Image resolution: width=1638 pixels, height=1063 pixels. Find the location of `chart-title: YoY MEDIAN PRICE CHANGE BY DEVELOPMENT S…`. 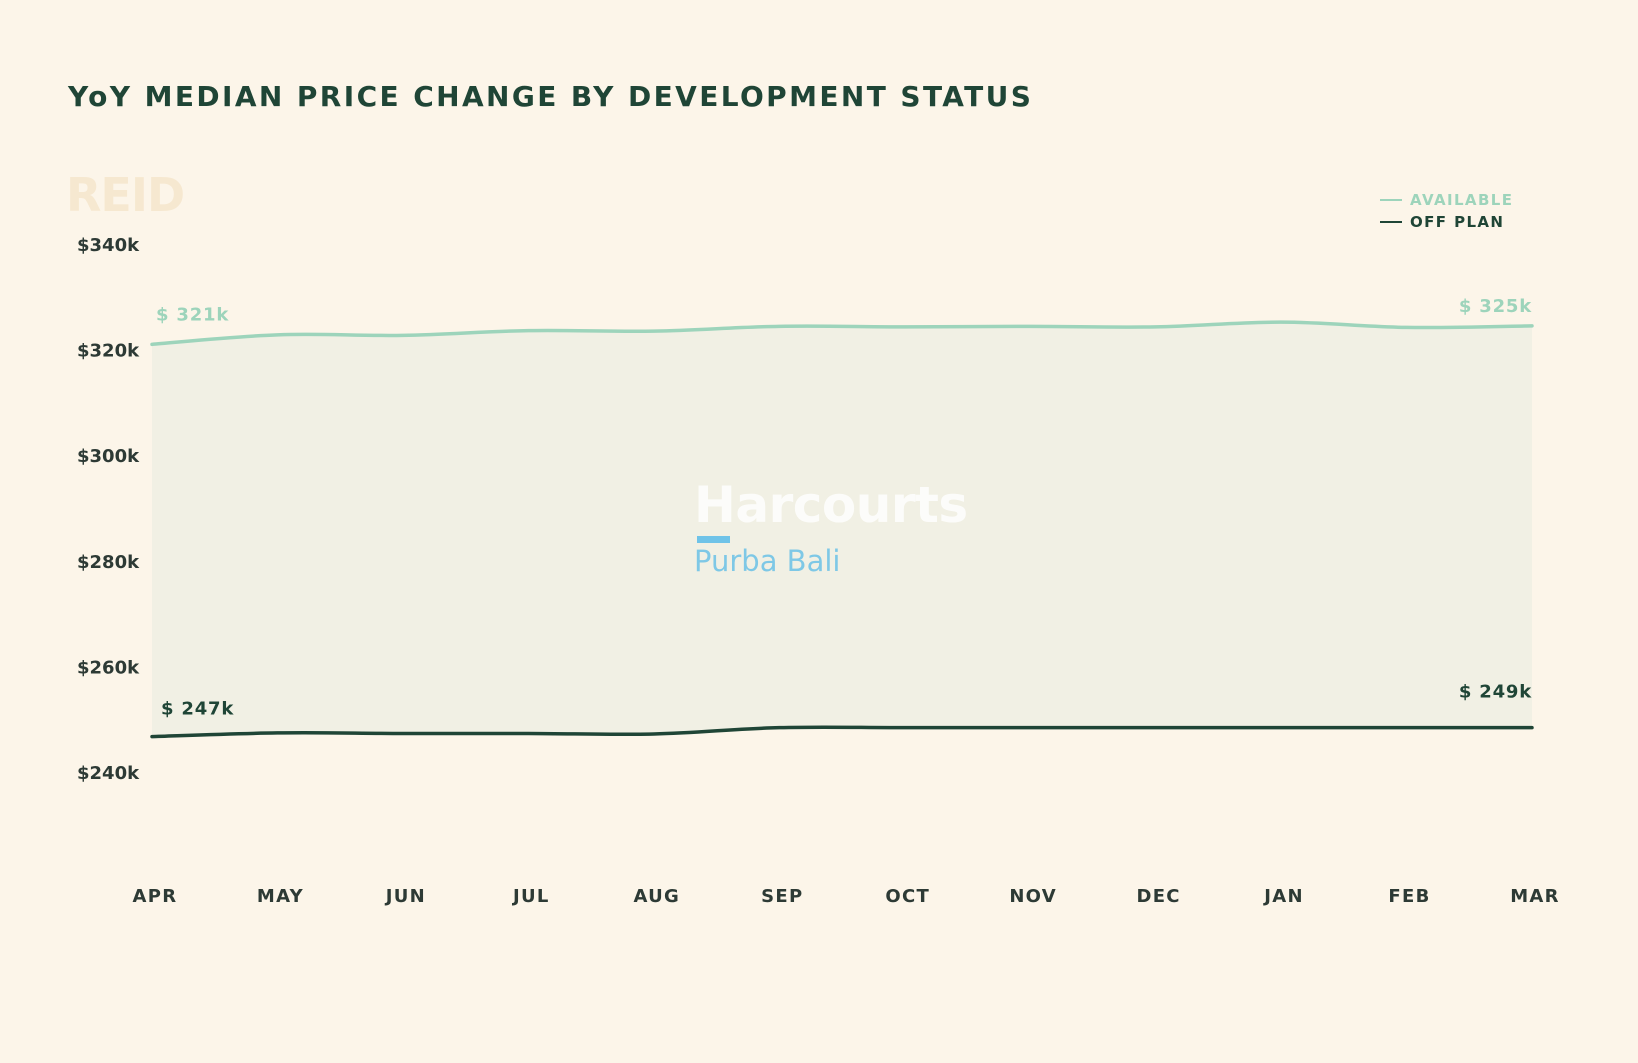

chart-title: YoY MEDIAN PRICE CHANGE BY DEVELOPMENT S… is located at coordinates (551, 96).